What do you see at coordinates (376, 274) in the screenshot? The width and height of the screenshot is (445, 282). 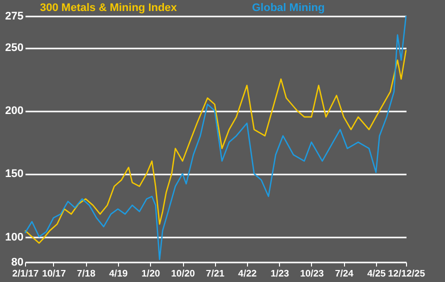 I see `x-tick-label: 4/25` at bounding box center [376, 274].